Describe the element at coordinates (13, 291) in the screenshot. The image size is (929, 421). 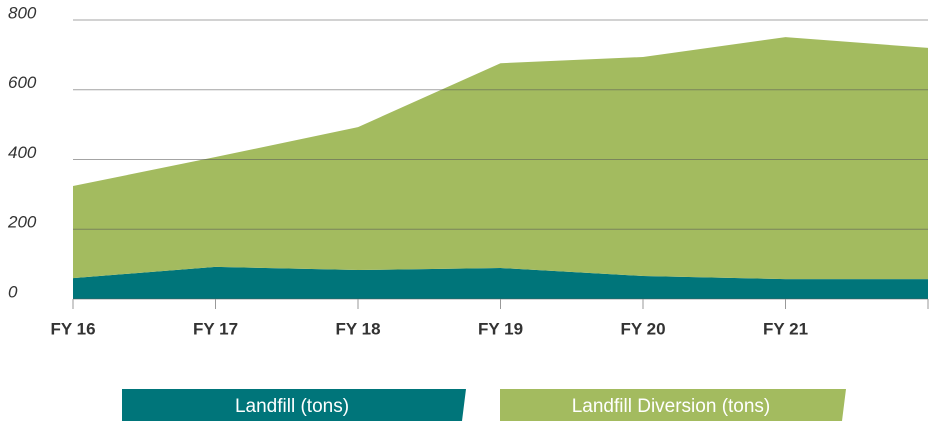
I see `y-tick-label: 0` at that location.